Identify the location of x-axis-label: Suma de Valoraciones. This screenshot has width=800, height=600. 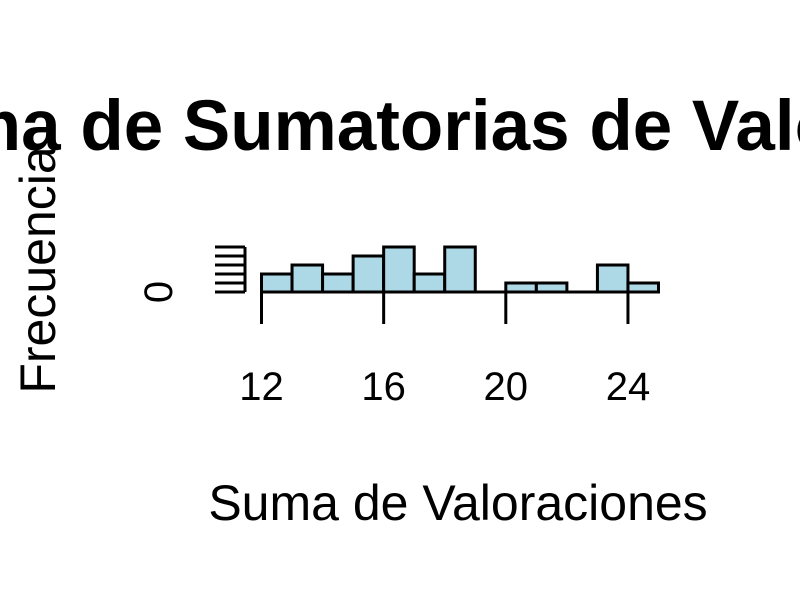
(457, 503).